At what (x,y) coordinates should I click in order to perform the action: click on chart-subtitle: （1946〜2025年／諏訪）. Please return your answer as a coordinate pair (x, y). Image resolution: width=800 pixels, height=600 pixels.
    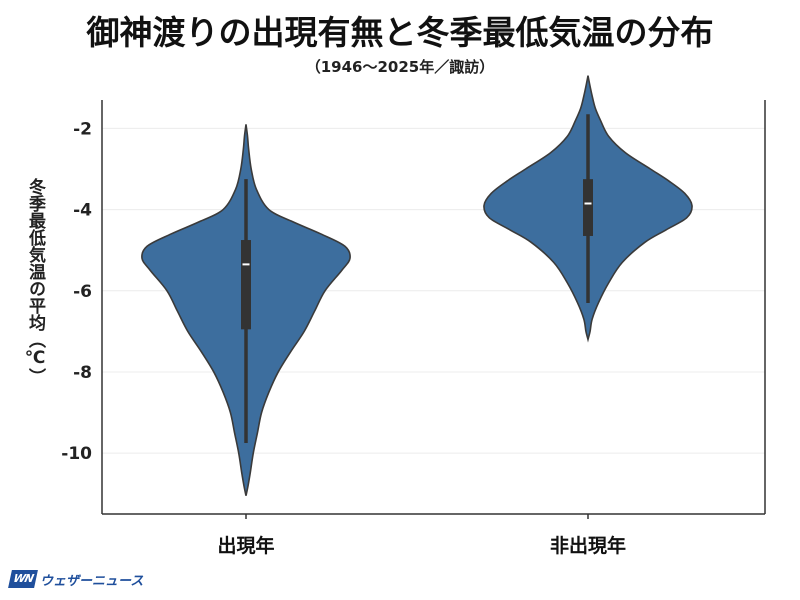
    Looking at the image, I should click on (400, 67).